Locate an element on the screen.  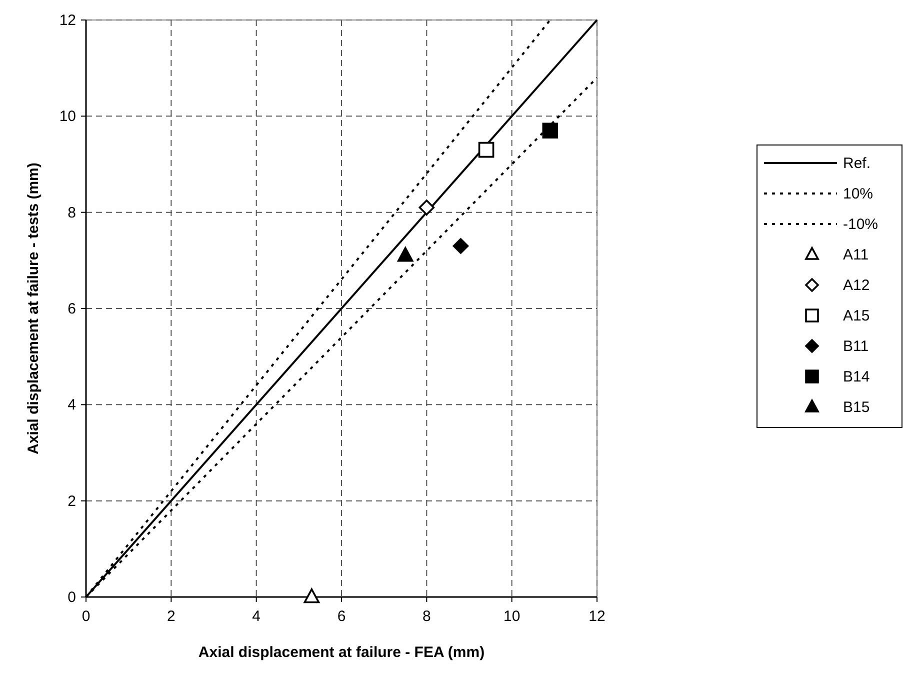
x-tick-label: 0 is located at coordinates (86, 616).